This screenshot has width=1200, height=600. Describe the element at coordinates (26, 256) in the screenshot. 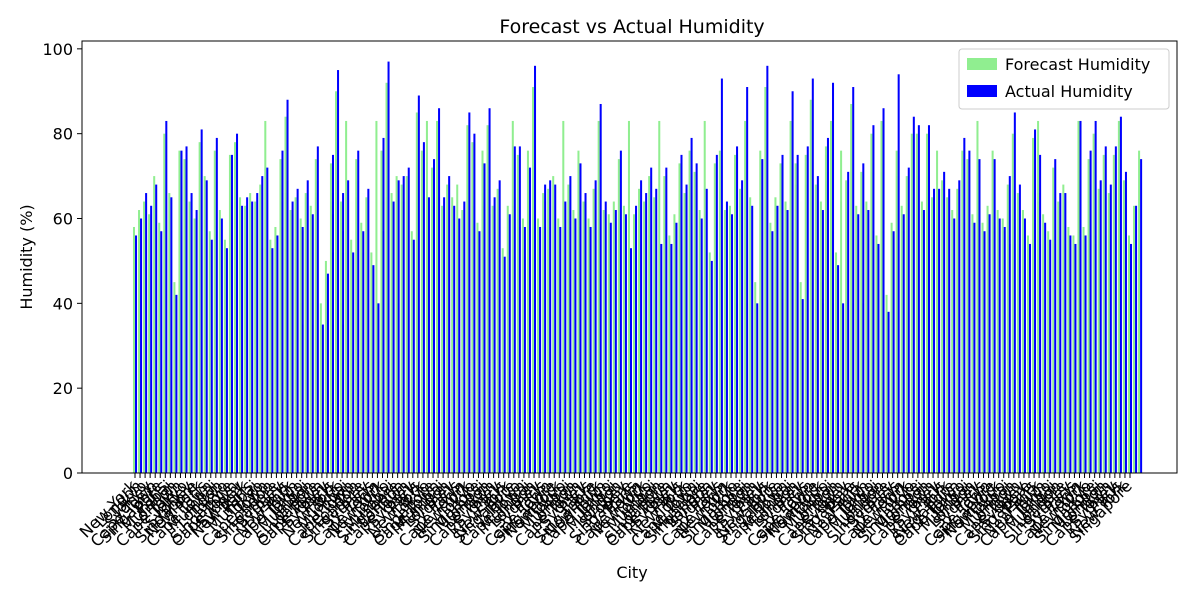

I see `y-axis-label: Humidity (%)` at that location.